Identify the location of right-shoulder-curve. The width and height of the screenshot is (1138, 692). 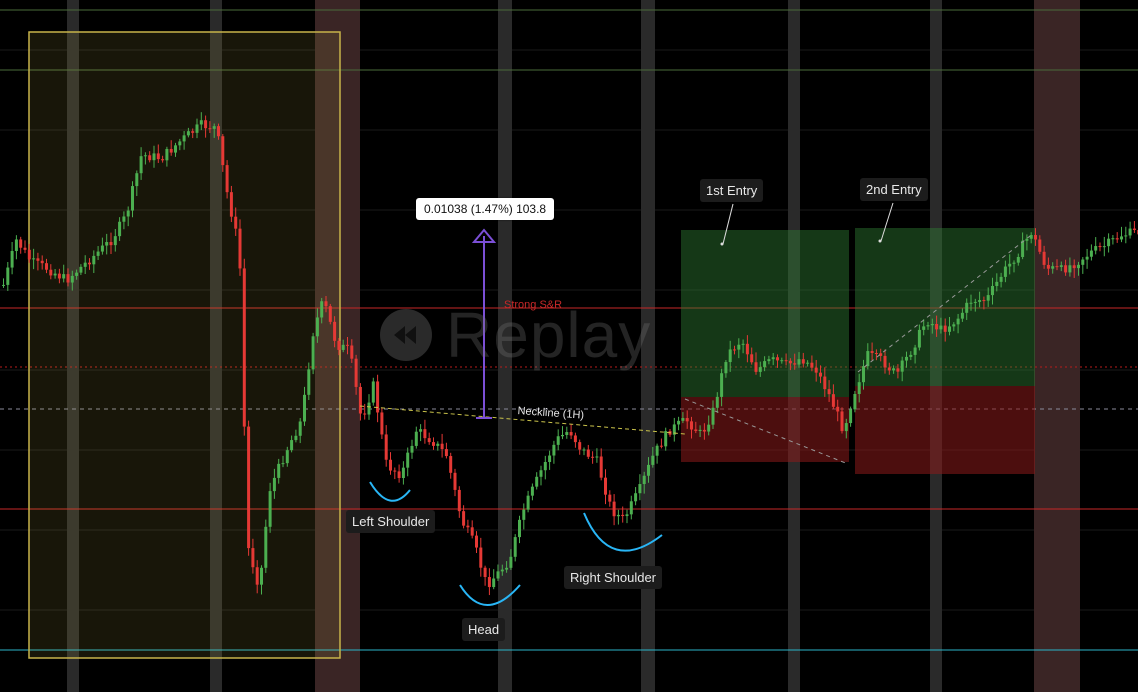
(623, 532).